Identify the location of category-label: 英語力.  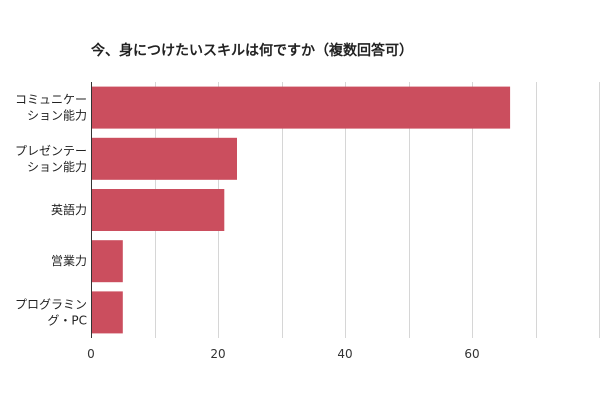
(69, 209).